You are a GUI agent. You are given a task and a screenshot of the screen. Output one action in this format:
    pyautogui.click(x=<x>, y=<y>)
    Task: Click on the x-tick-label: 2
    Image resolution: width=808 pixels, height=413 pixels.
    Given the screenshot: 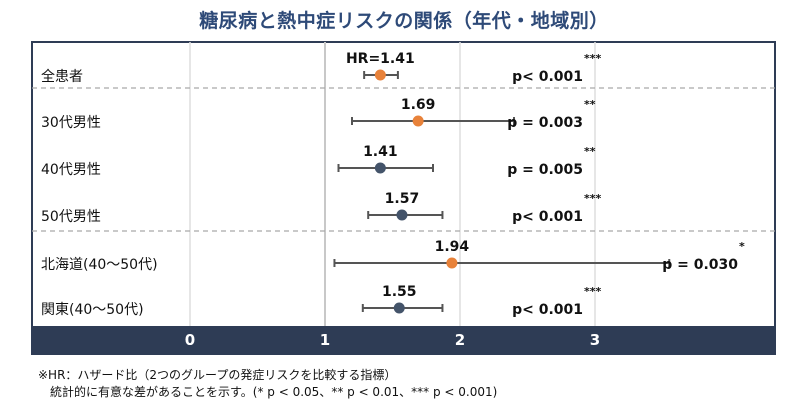 What is the action you would take?
    pyautogui.click(x=460, y=340)
    